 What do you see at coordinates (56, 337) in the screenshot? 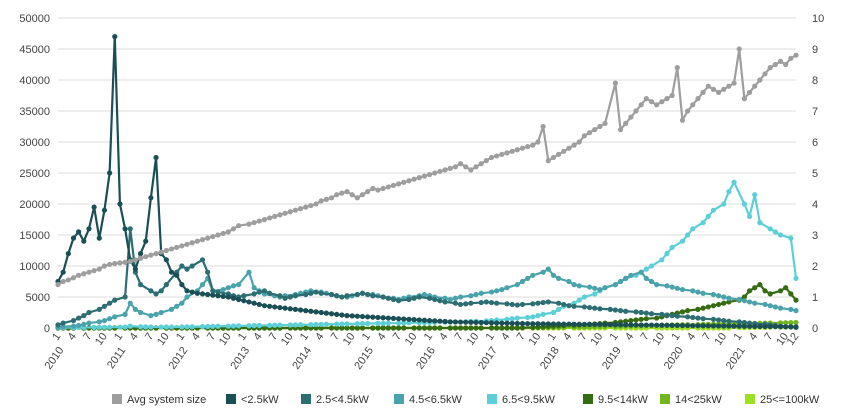
I see `x-tick-label: 1` at bounding box center [56, 337].